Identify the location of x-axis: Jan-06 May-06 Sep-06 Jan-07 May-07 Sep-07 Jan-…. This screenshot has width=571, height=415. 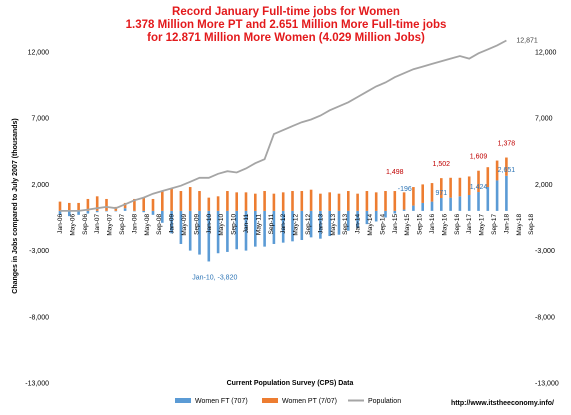
(296, 224).